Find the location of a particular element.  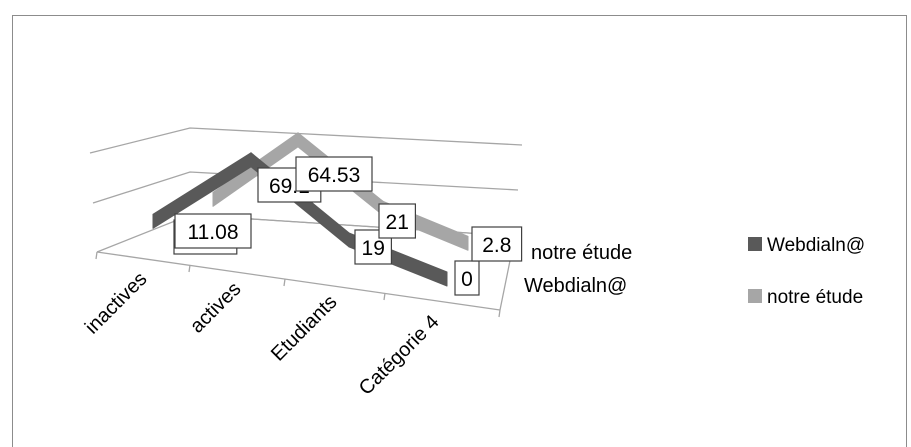

x-axis-ticks is located at coordinates (298, 284).